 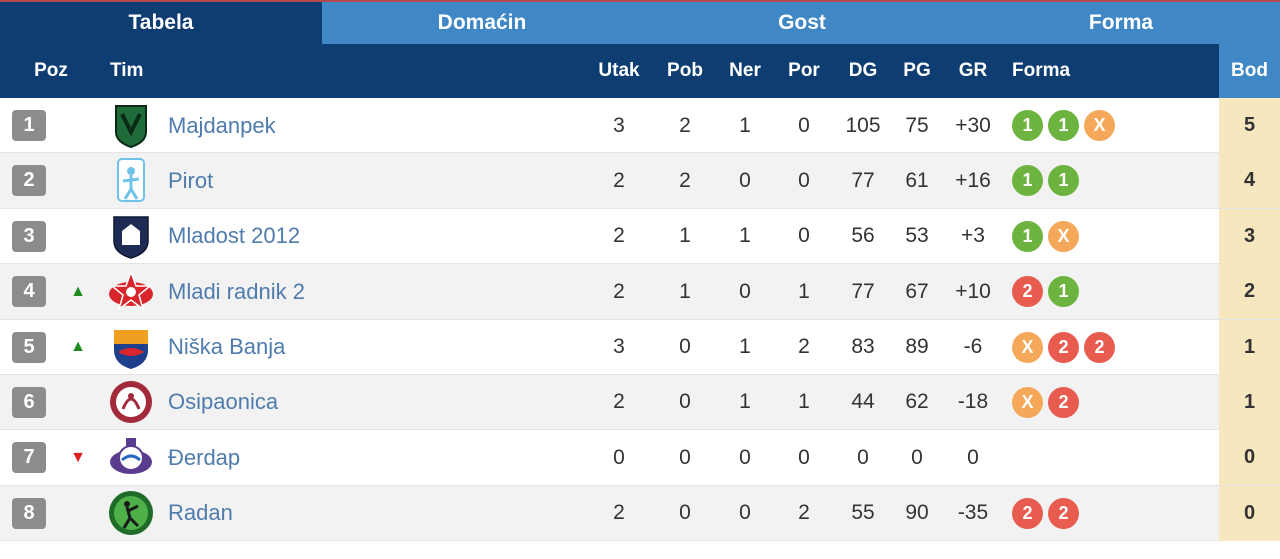 What do you see at coordinates (29, 513) in the screenshot?
I see `position-badge: 8` at bounding box center [29, 513].